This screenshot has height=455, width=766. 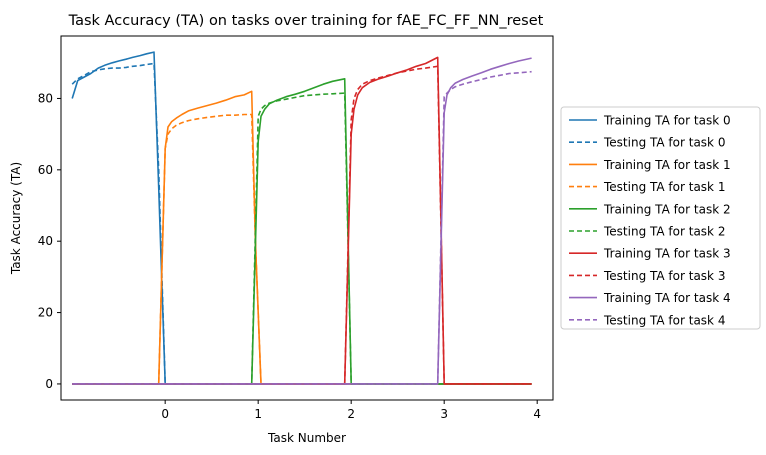 I want to click on y-axis: 0 20 40 60 80, so click(x=49, y=241).